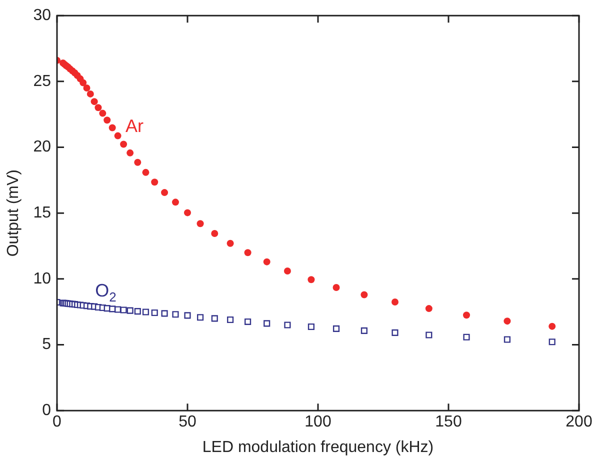  What do you see at coordinates (579, 422) in the screenshot?
I see `x-tick-label: 200` at bounding box center [579, 422].